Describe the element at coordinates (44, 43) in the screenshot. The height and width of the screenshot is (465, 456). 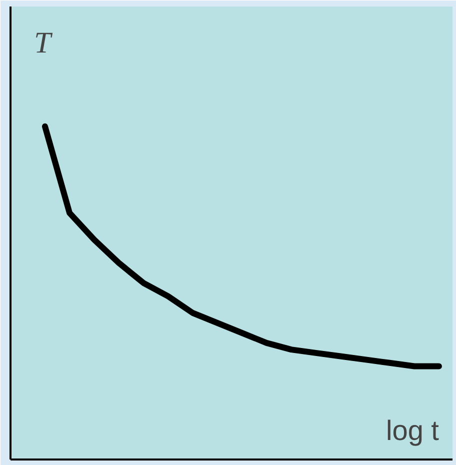
I see `y-axis-title: T` at that location.